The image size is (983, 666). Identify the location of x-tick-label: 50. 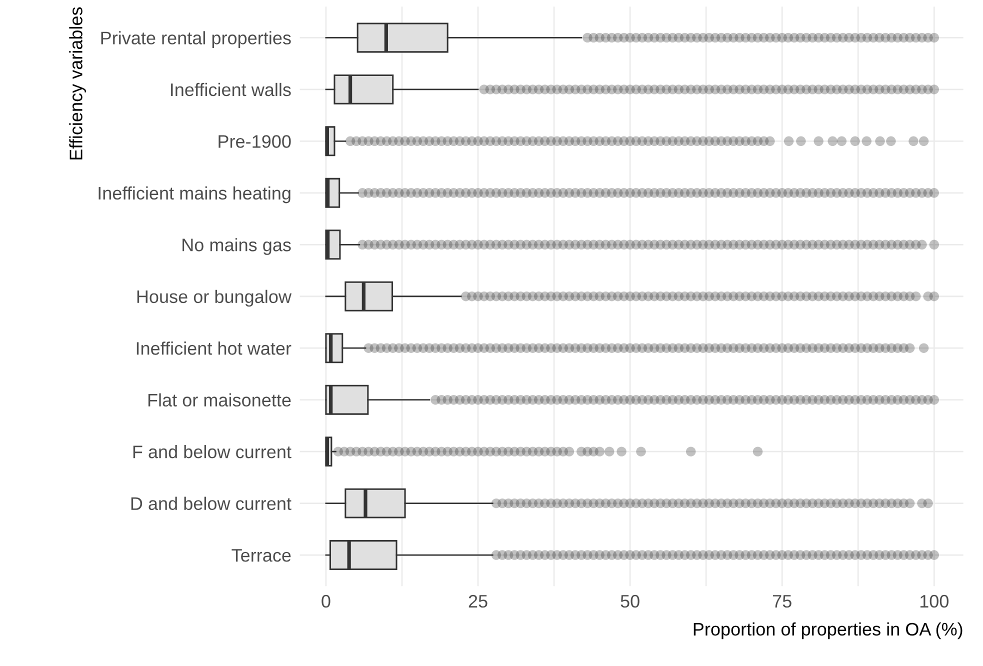
(630, 601).